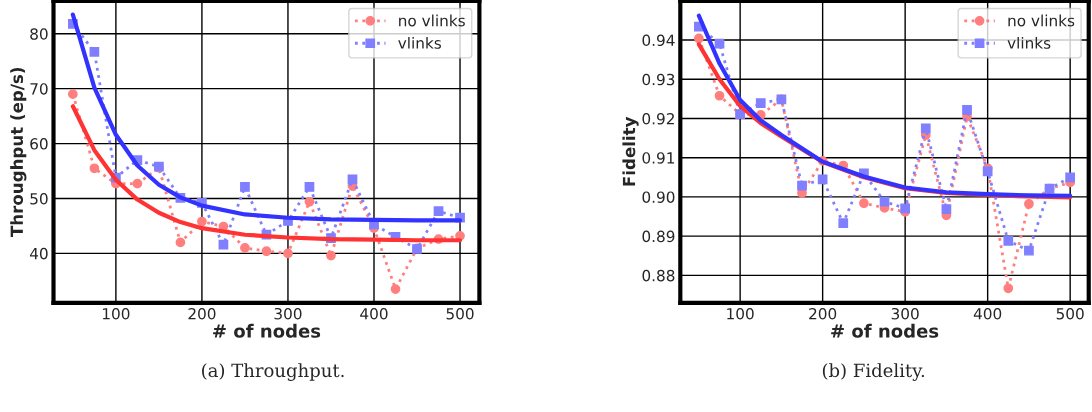 This screenshot has width=1092, height=412. Describe the element at coordinates (39, 144) in the screenshot. I see `y-tick-label: 60` at that location.